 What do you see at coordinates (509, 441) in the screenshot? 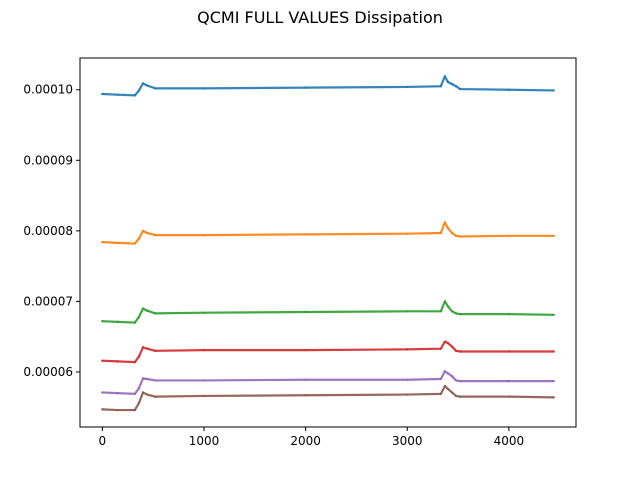
I see `x-tick-label: 4000` at bounding box center [509, 441].